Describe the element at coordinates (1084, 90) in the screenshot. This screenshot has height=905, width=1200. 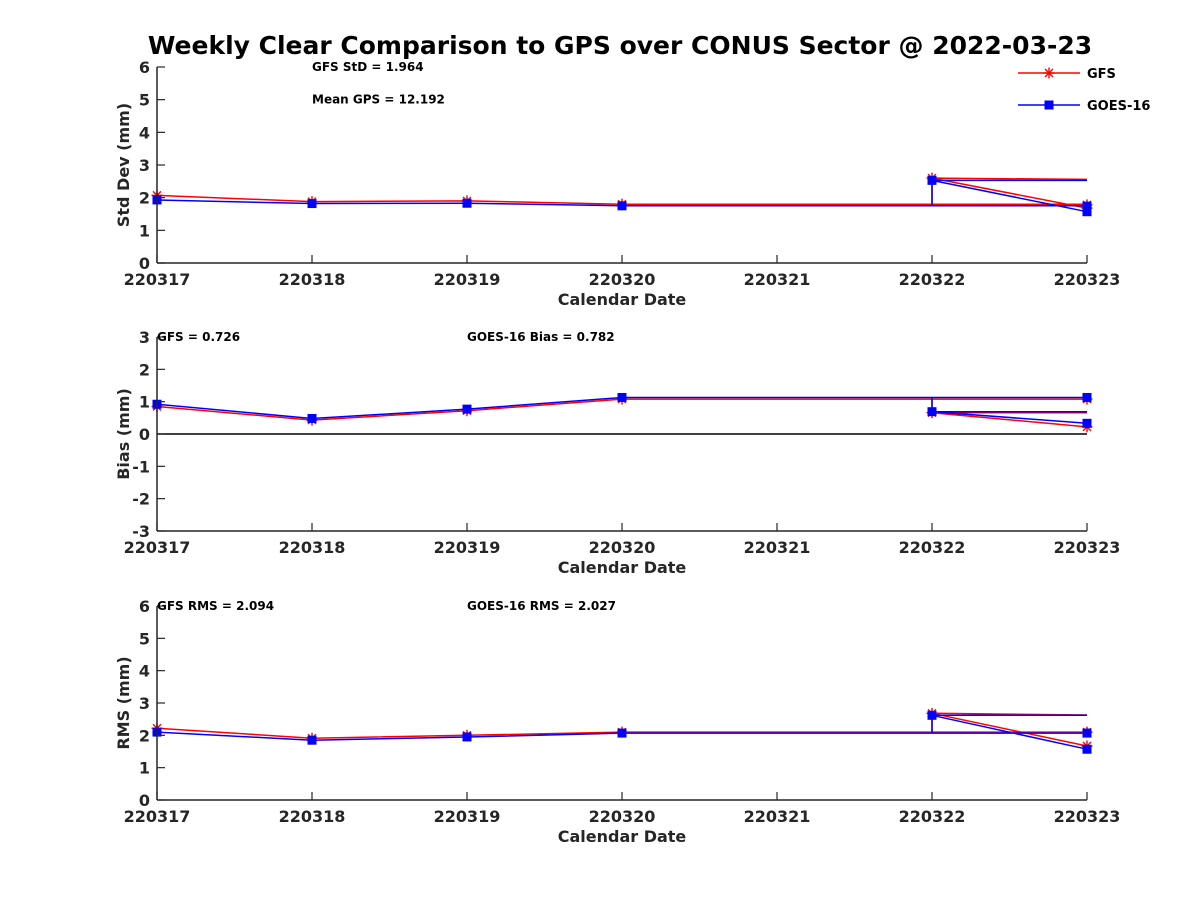
I see `legend: GFS GOES-16` at that location.